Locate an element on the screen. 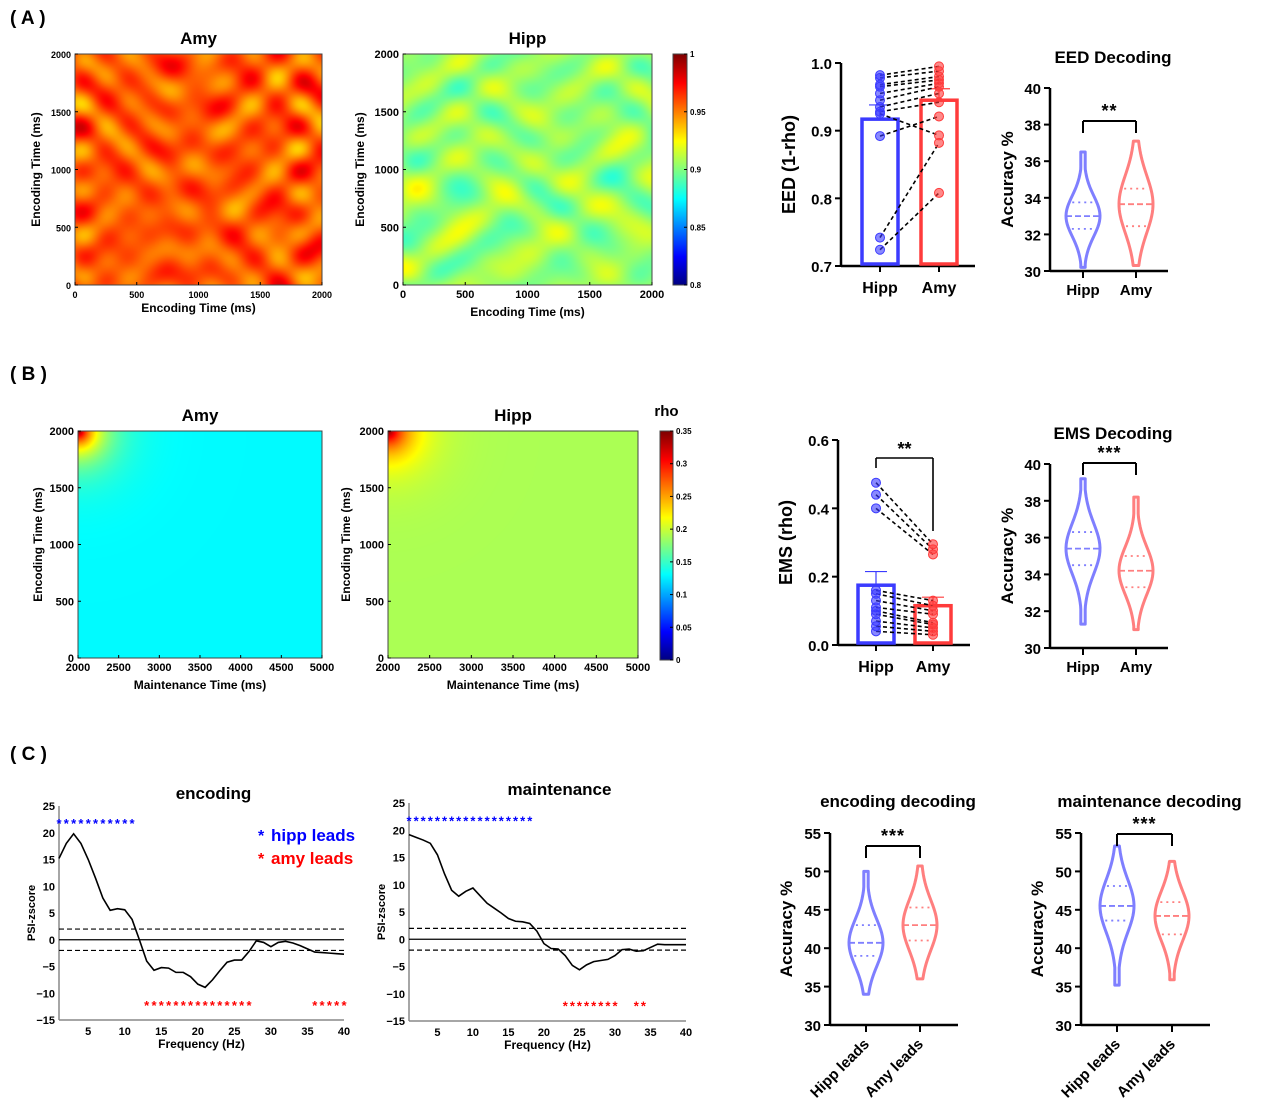 The height and width of the screenshot is (1119, 1262). y-tick-label: 20 is located at coordinates (399, 831).